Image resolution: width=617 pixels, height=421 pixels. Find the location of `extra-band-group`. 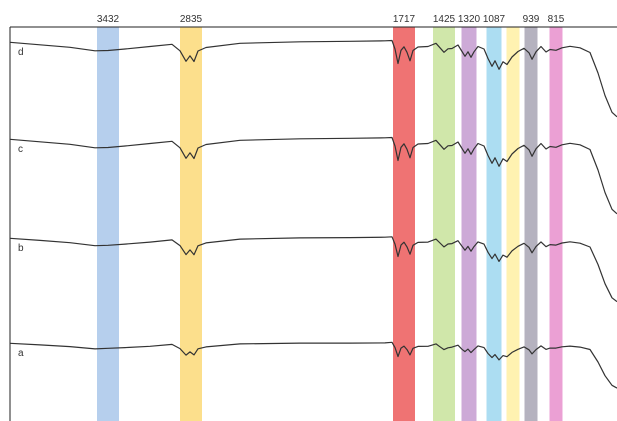

extra-band-group is located at coordinates (513, 224).